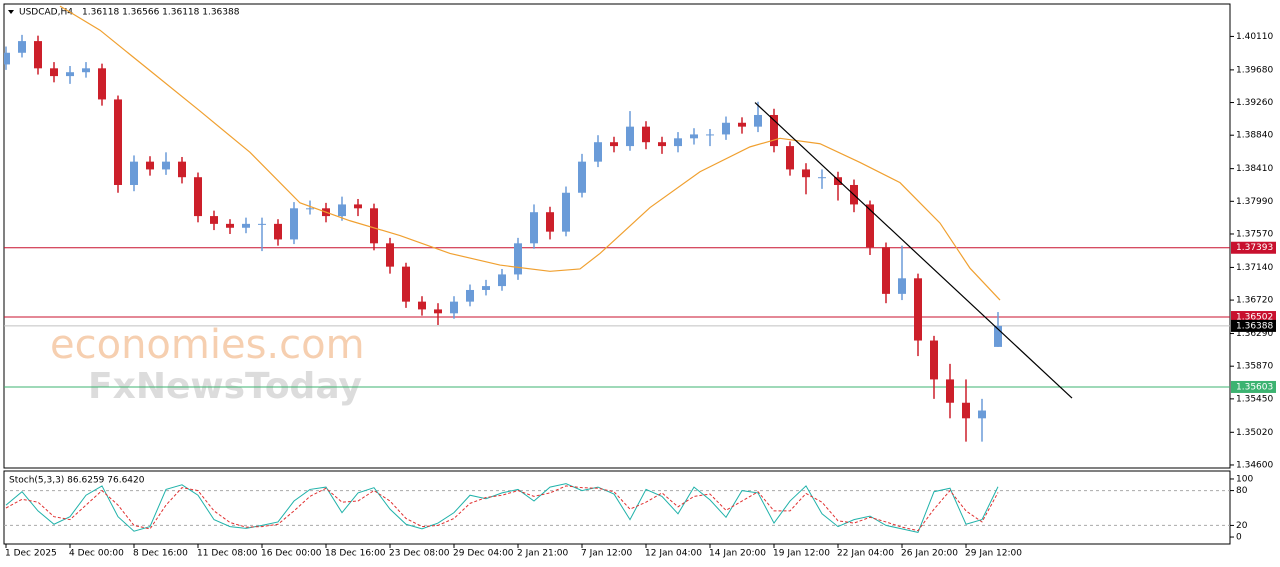 Image resolution: width=1280 pixels, height=567 pixels. What do you see at coordinates (737, 554) in the screenshot?
I see `x-tick-label: 14 Jan 20:00` at bounding box center [737, 554].